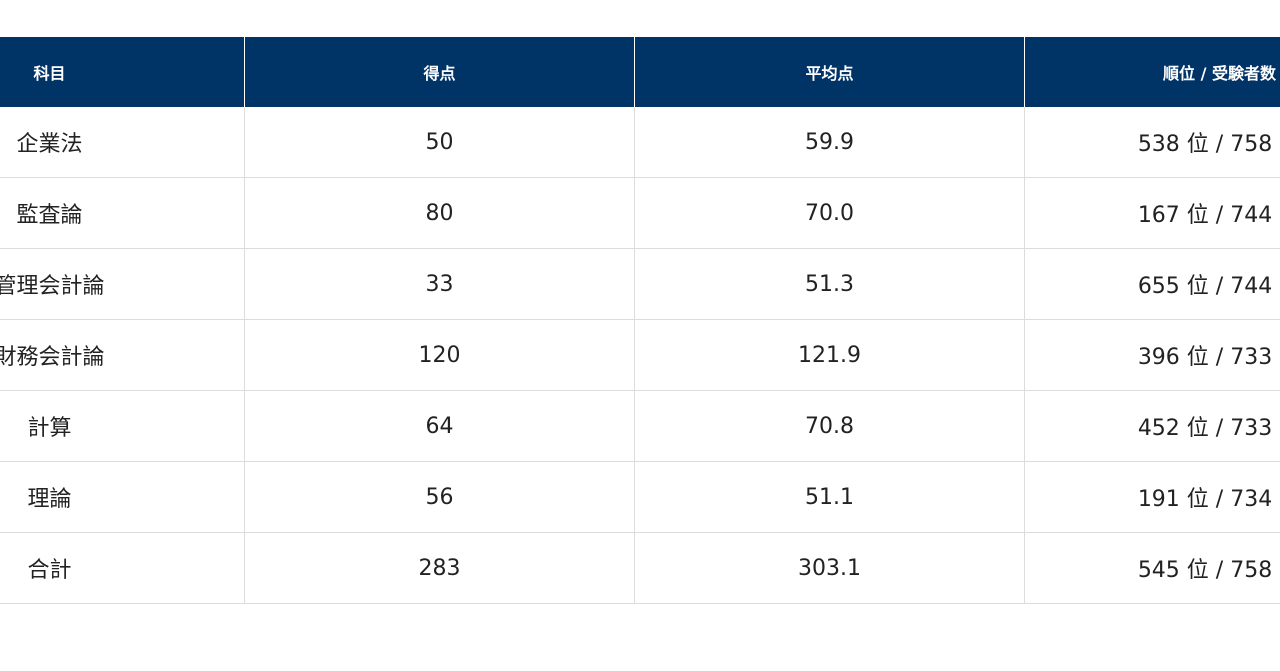 The width and height of the screenshot is (1280, 671). What do you see at coordinates (122, 568) in the screenshot?
I see `subject-cell: 合計` at bounding box center [122, 568].